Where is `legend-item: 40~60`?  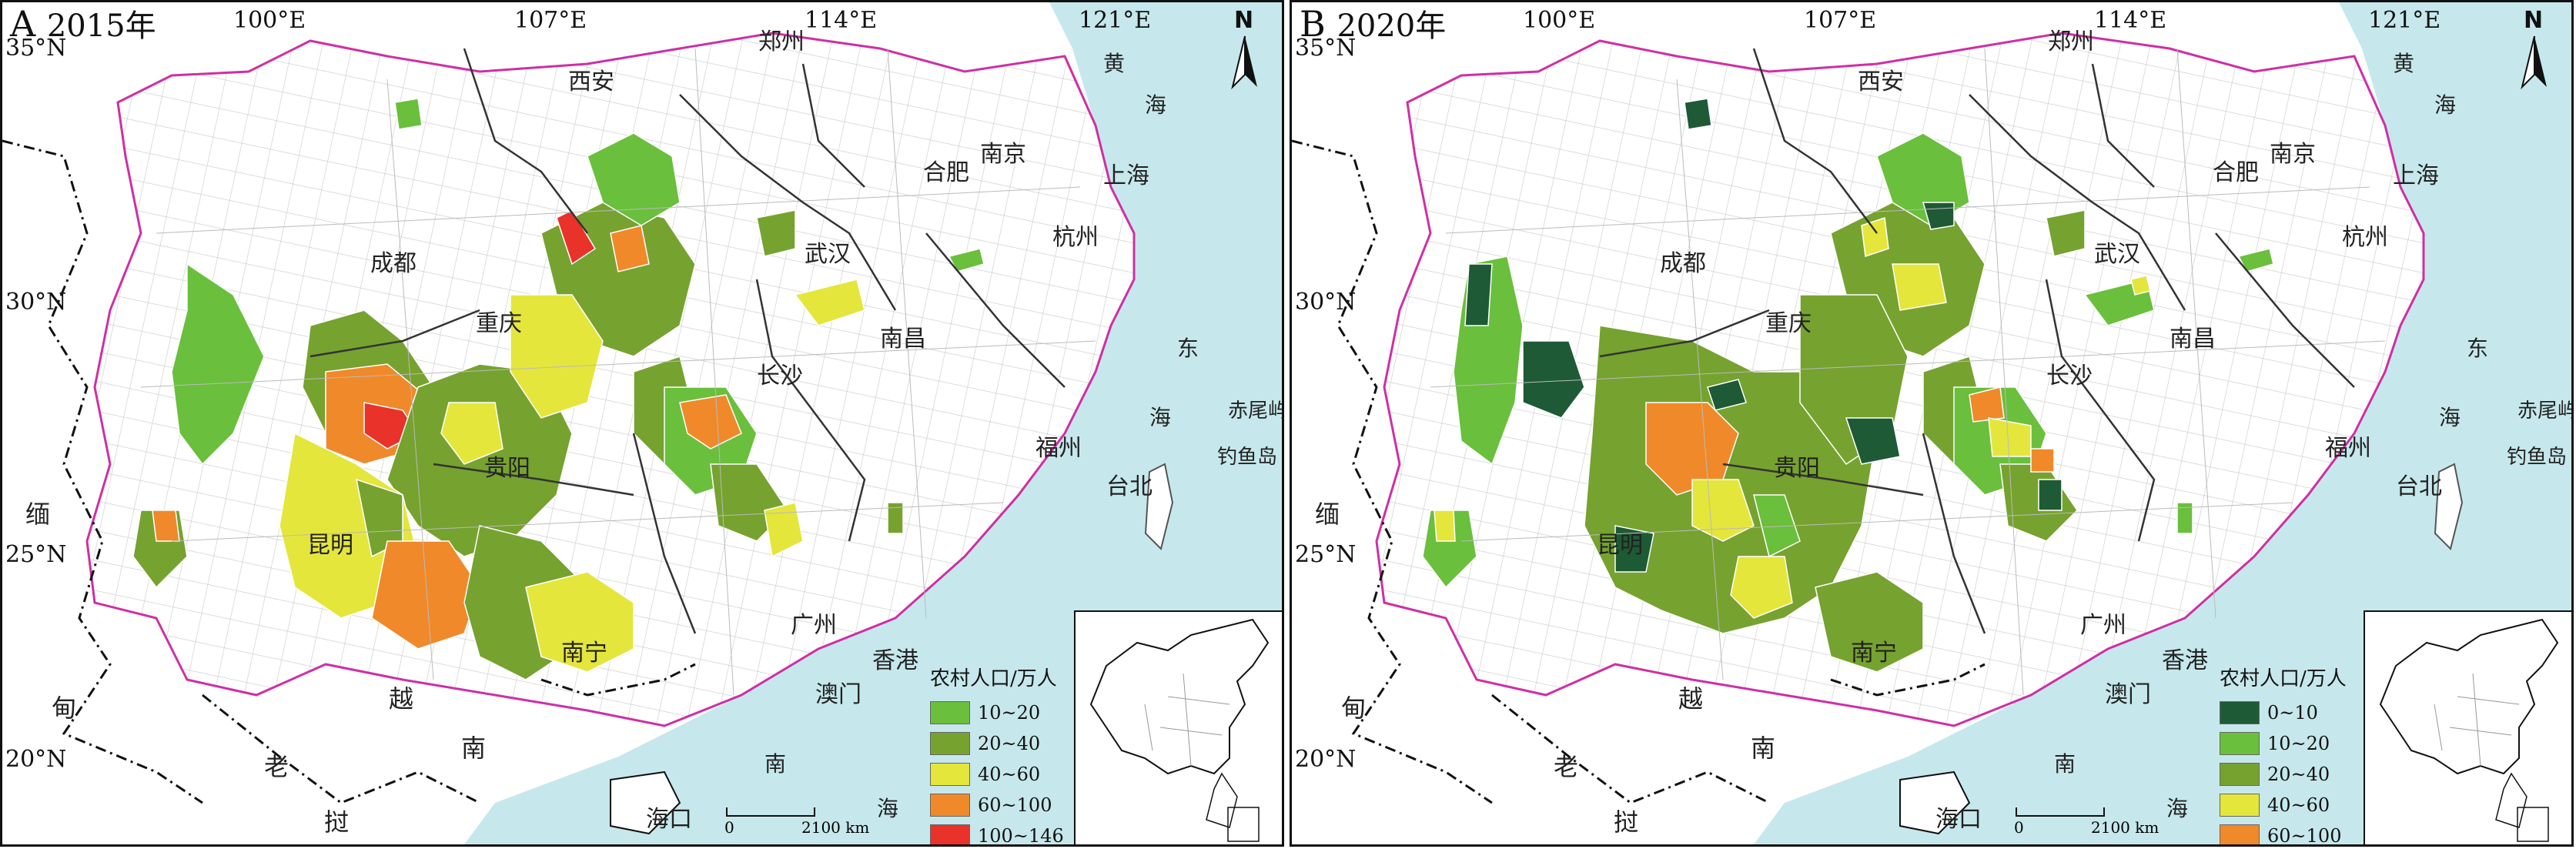
legend-item: 40~60 is located at coordinates (2297, 805).